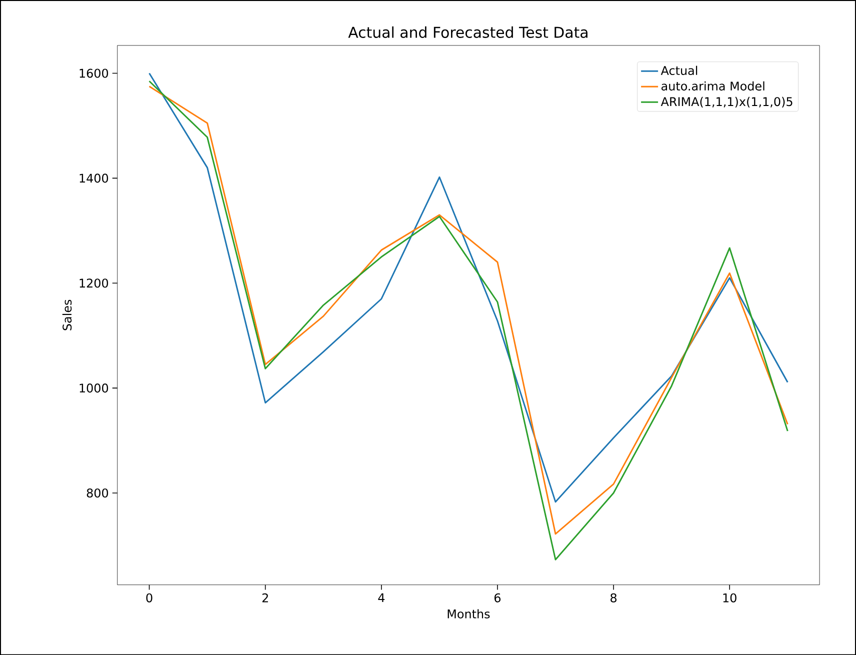  What do you see at coordinates (149, 597) in the screenshot?
I see `x-tick-label: 0` at bounding box center [149, 597].